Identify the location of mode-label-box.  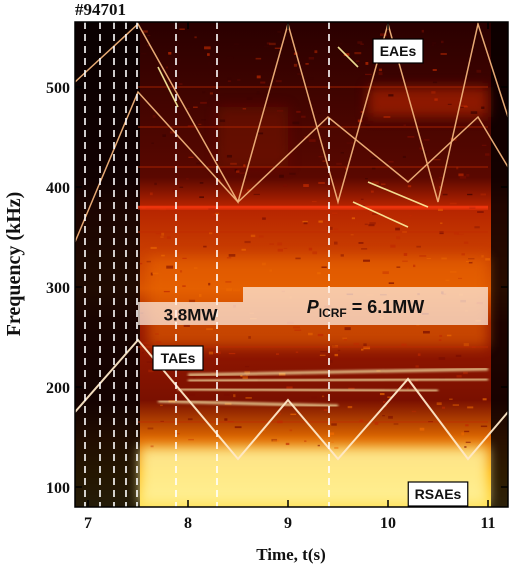
(178, 358).